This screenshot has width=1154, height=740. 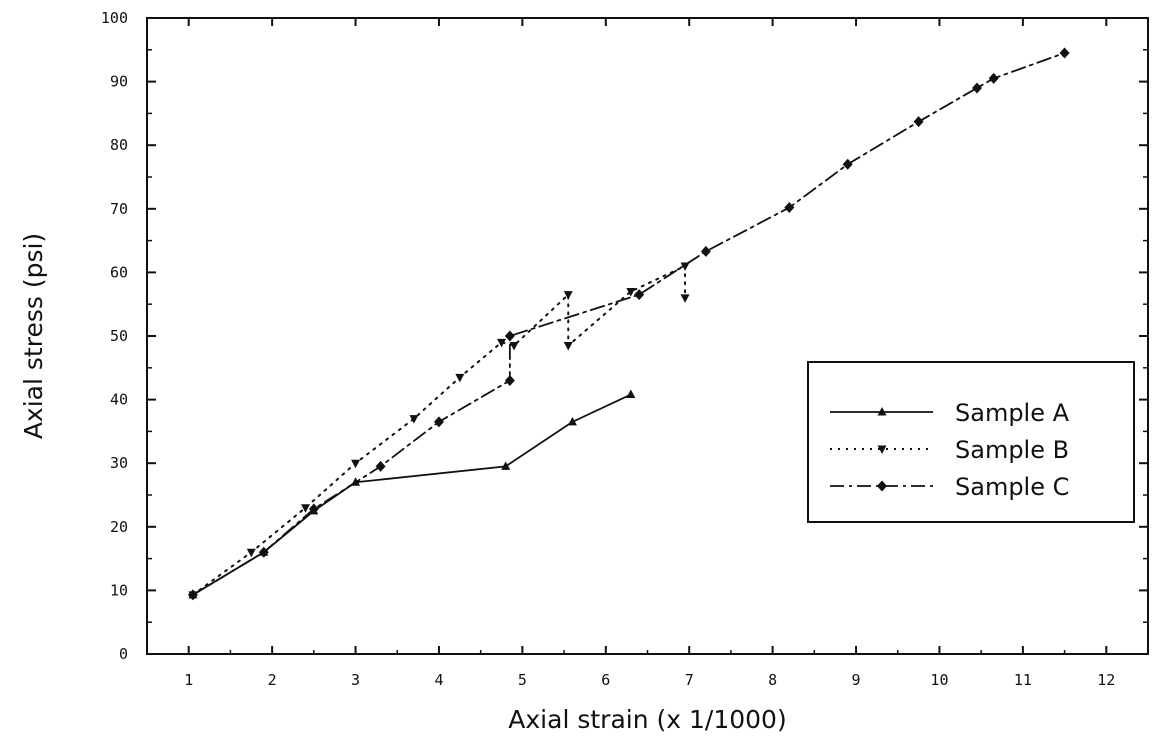 What do you see at coordinates (689, 680) in the screenshot?
I see `x-tick-label: 7` at bounding box center [689, 680].